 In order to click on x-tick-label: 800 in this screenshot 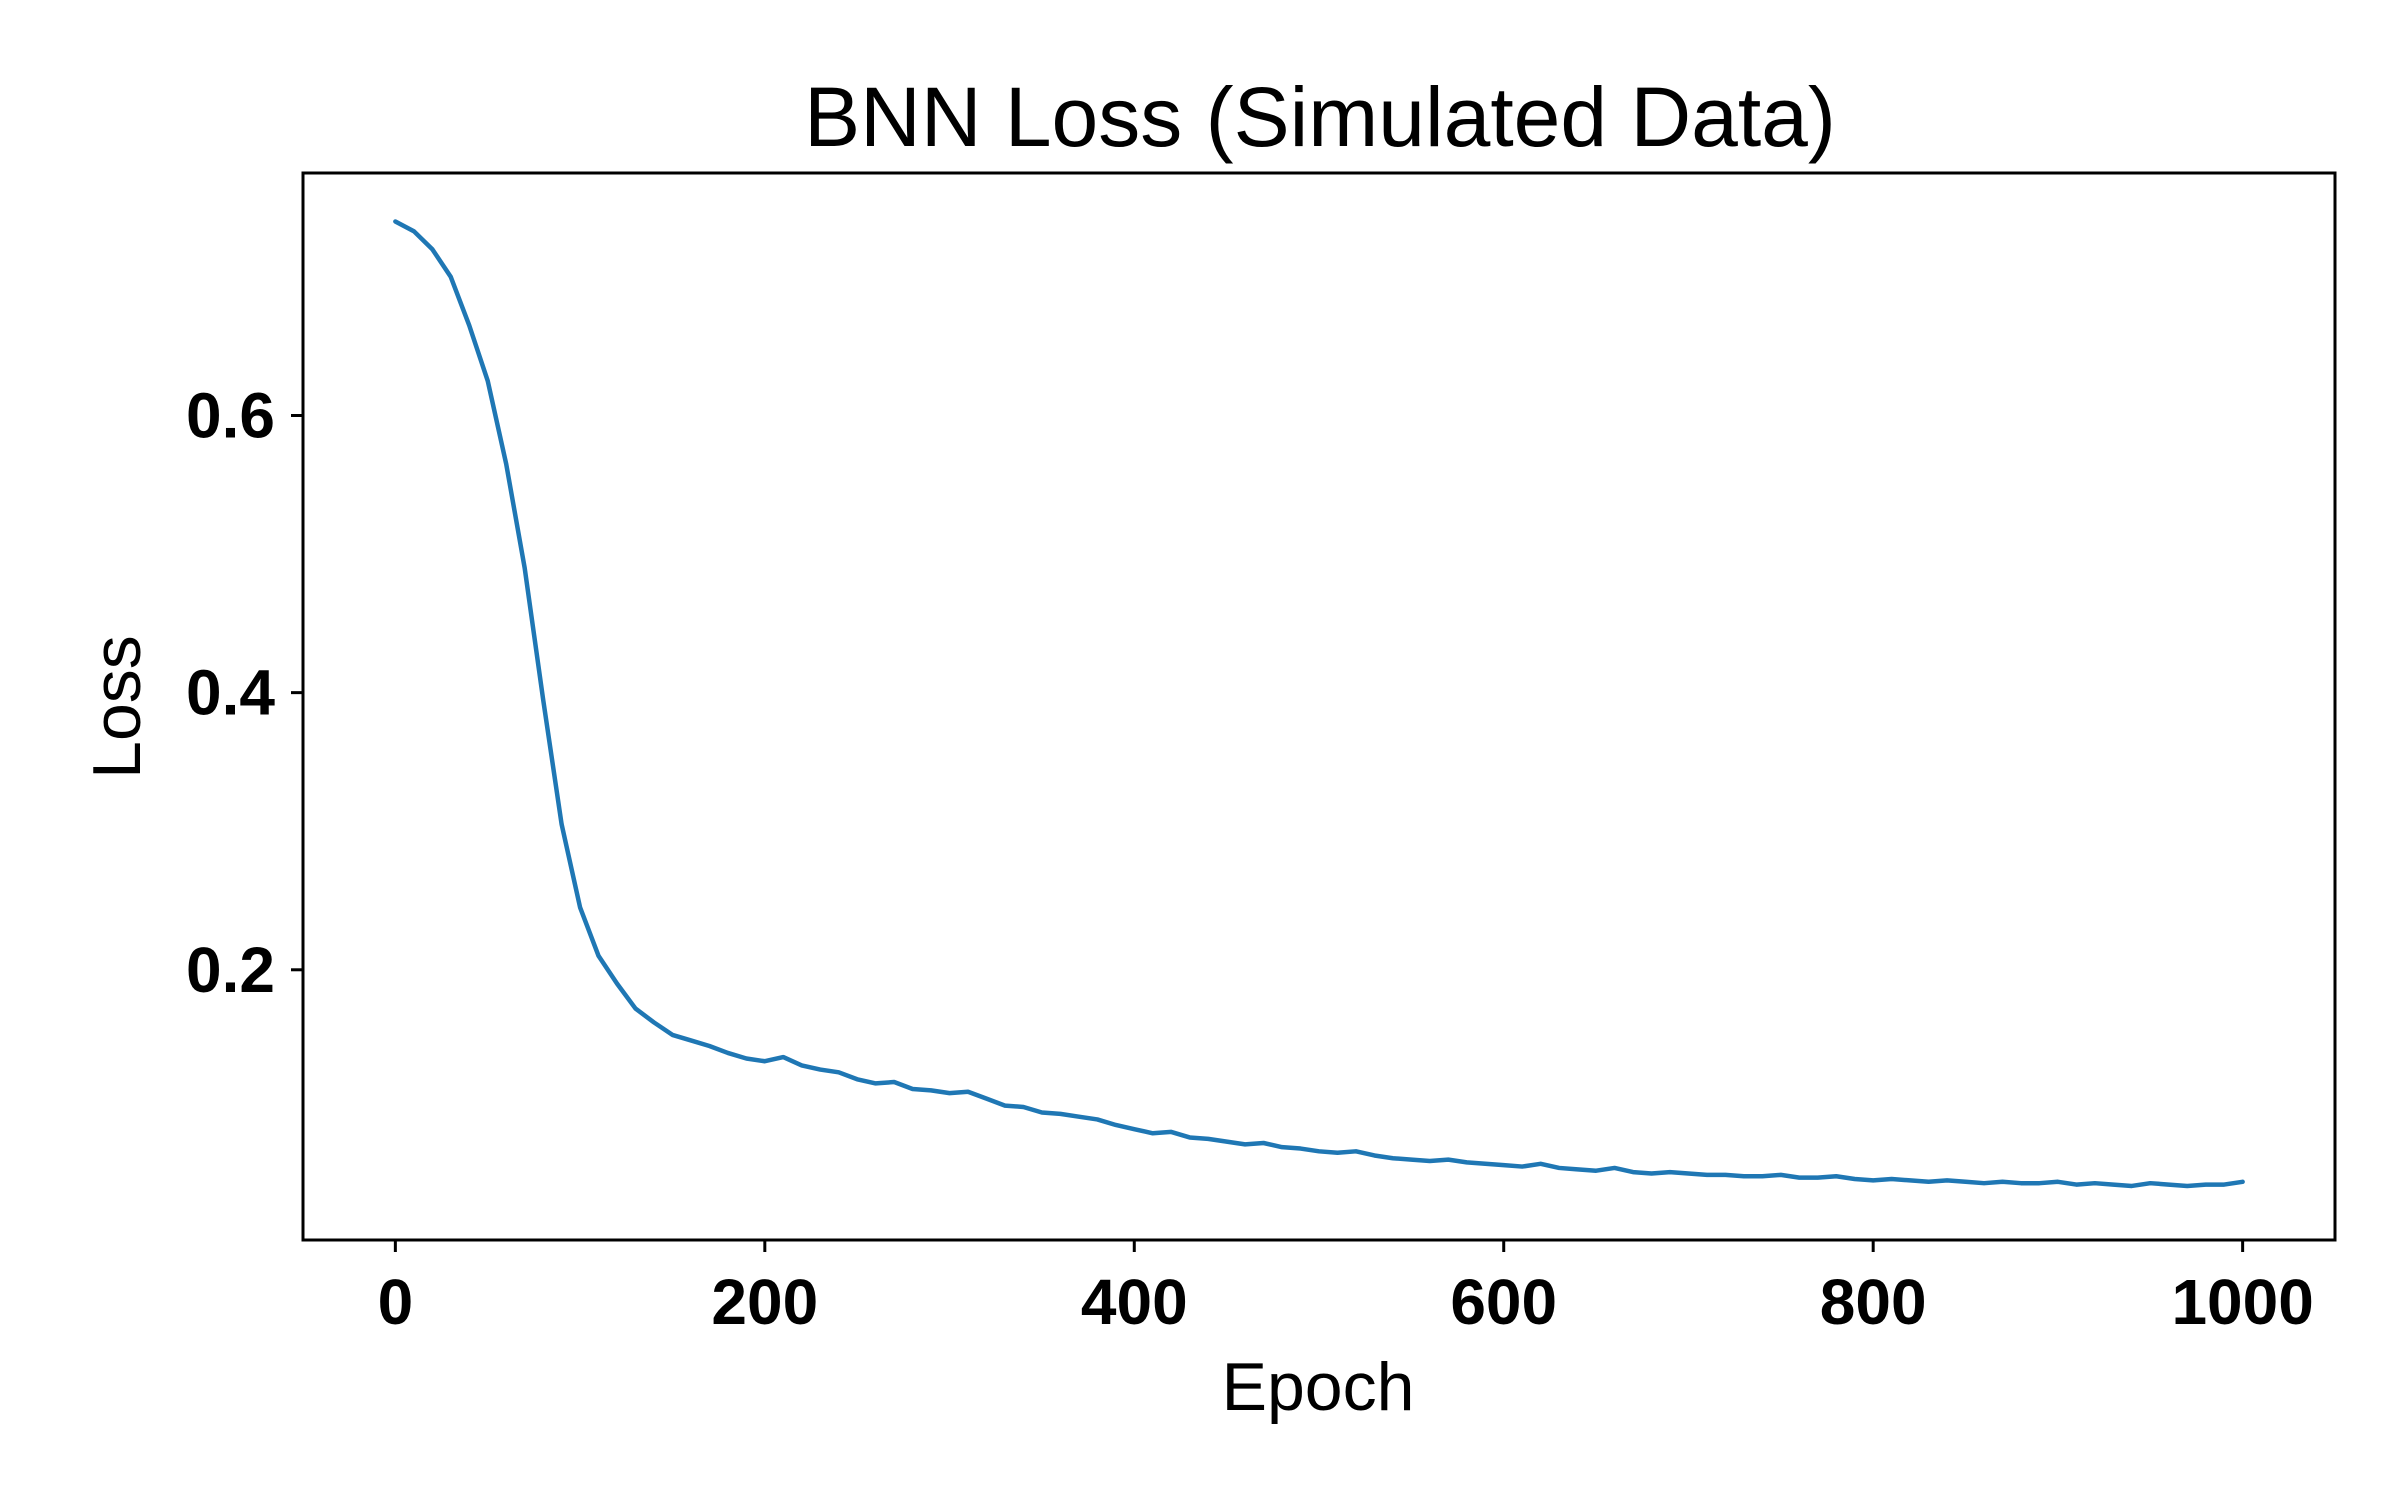, I will do `click(1873, 1302)`.